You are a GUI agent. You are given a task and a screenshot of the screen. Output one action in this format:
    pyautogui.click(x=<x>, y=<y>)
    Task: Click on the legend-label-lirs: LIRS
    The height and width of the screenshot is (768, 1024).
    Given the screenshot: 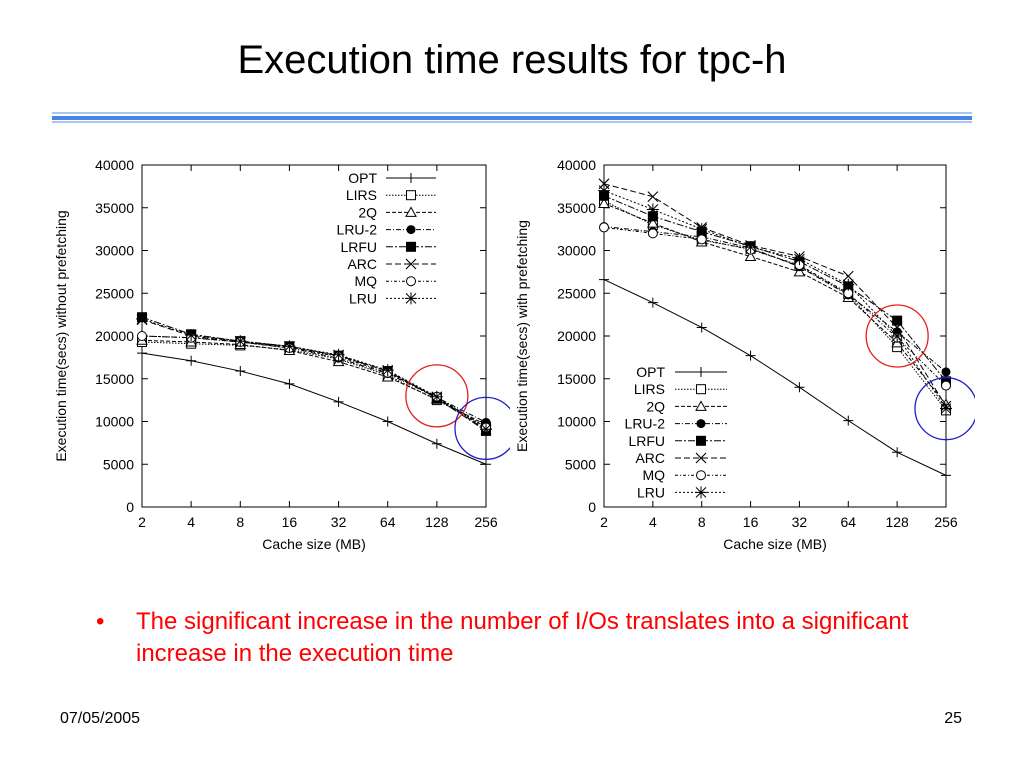 What is the action you would take?
    pyautogui.click(x=649, y=389)
    